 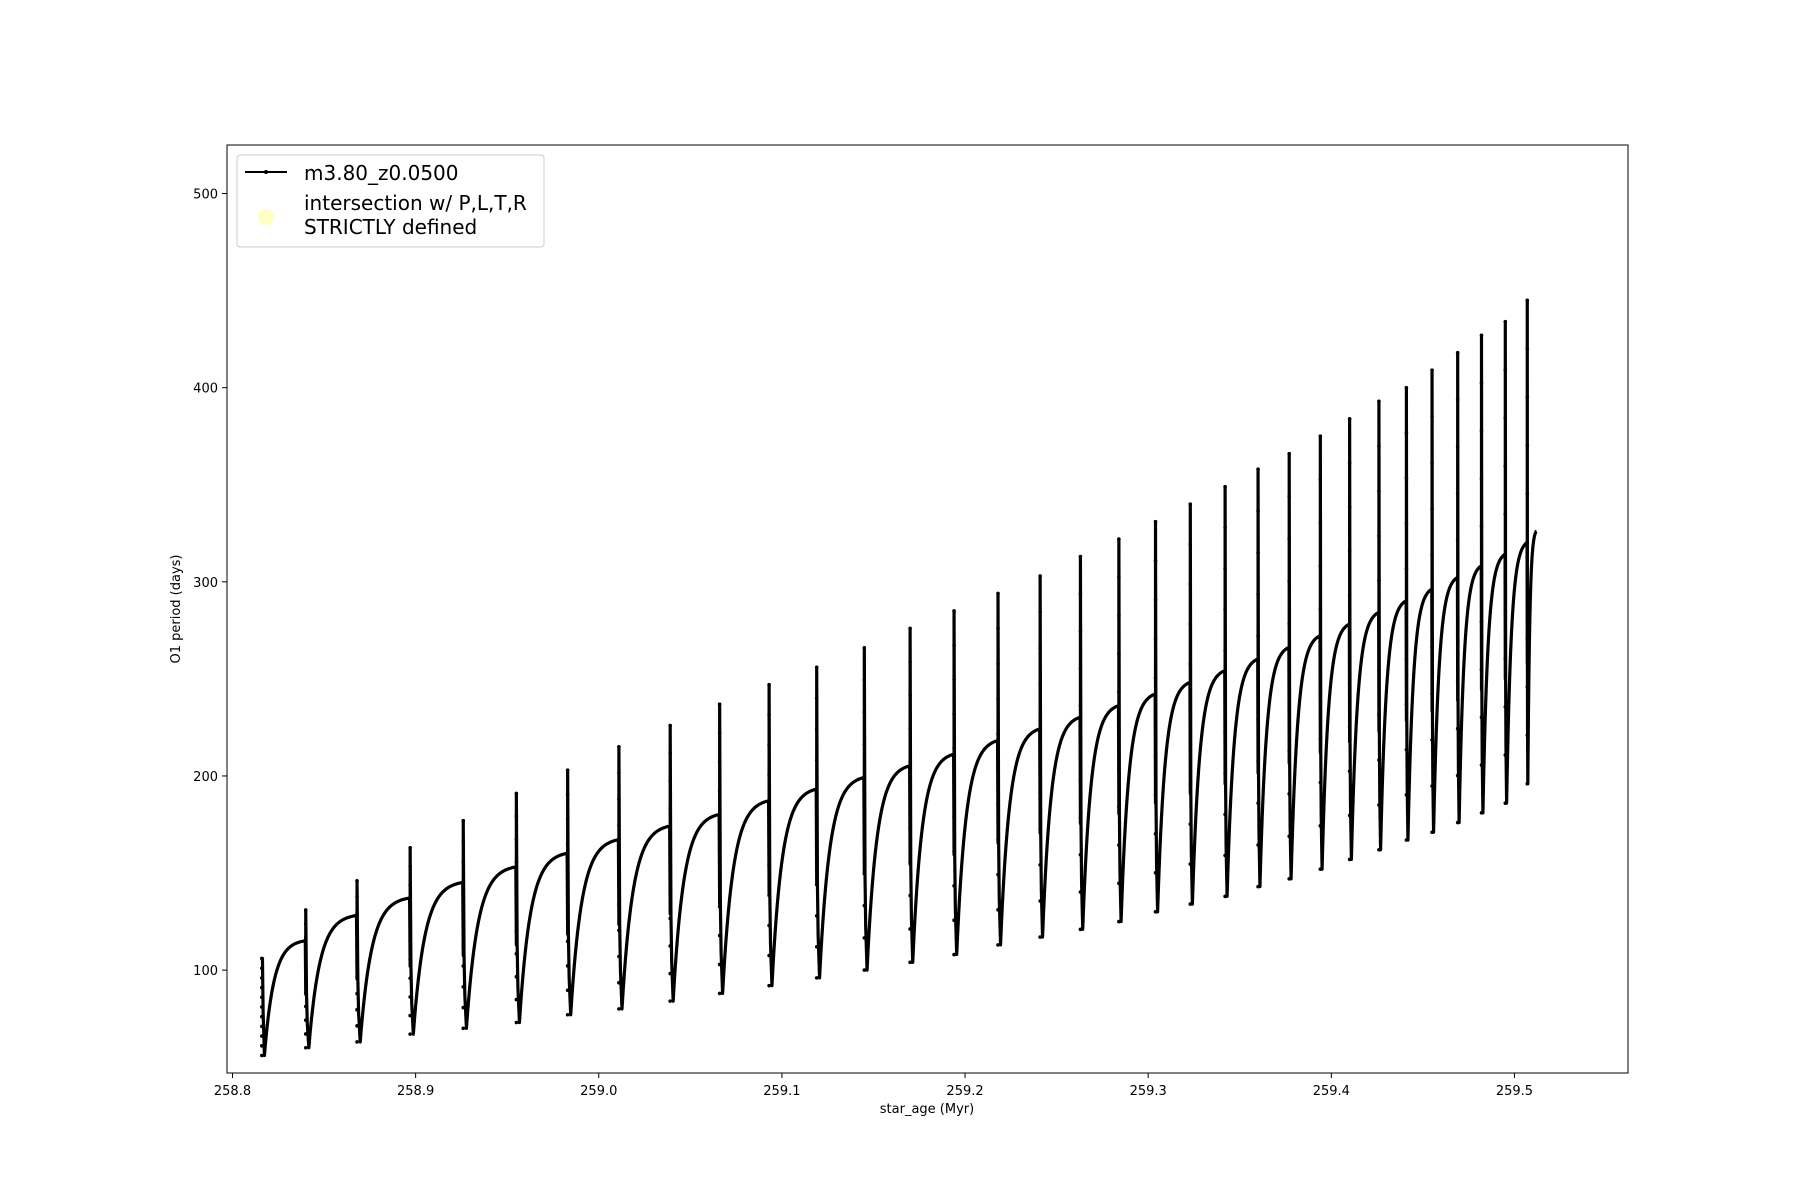 I want to click on y-tick-label: 400, so click(x=205, y=389).